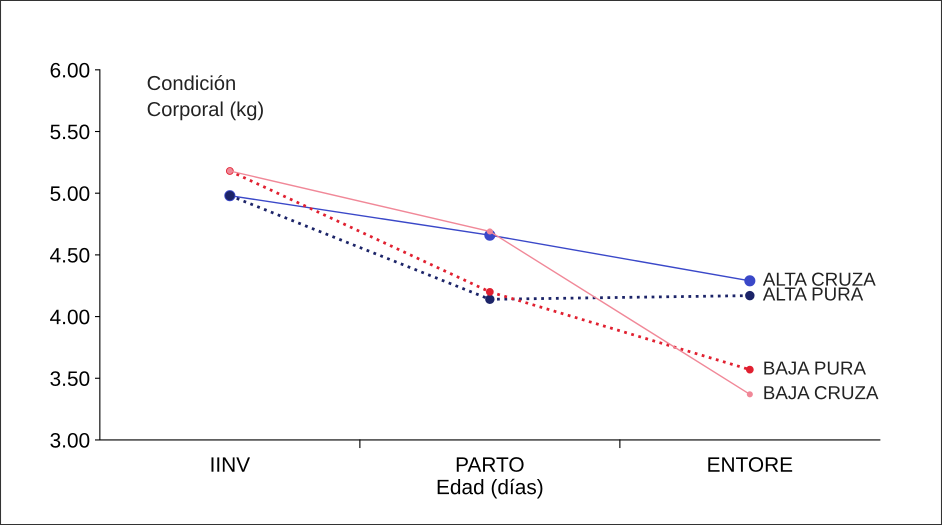 The height and width of the screenshot is (525, 942). Describe the element at coordinates (205, 97) in the screenshot. I see `y-axis-title: Condición Corporal (kg)` at that location.